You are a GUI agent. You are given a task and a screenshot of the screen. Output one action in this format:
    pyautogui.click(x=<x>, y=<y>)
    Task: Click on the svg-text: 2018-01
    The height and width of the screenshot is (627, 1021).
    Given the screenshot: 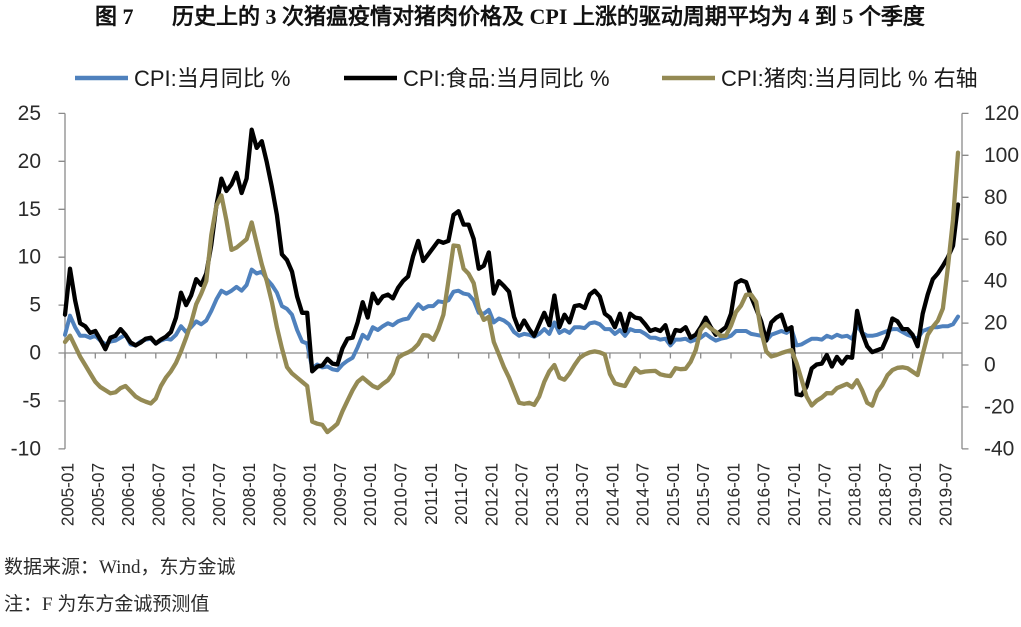 What is the action you would take?
    pyautogui.click(x=855, y=494)
    